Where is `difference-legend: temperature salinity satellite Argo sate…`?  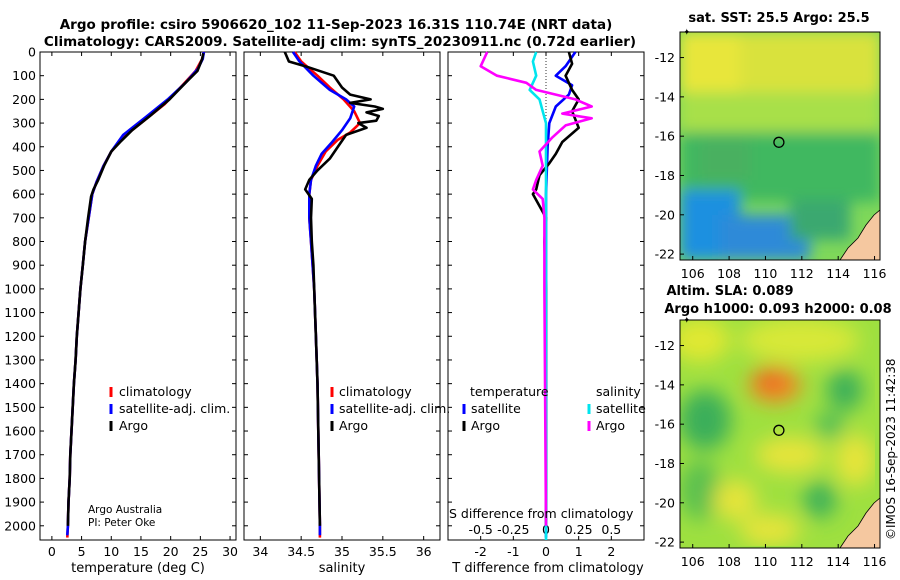
difference-legend: temperature salinity satellite Argo sate… is located at coordinates (554, 408).